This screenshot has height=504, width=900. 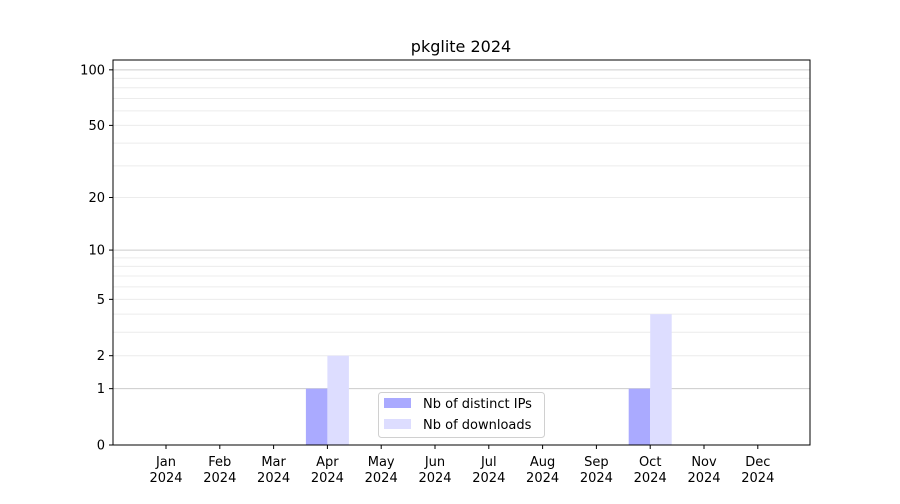 I want to click on y-tick-label: 50, so click(x=96, y=126).